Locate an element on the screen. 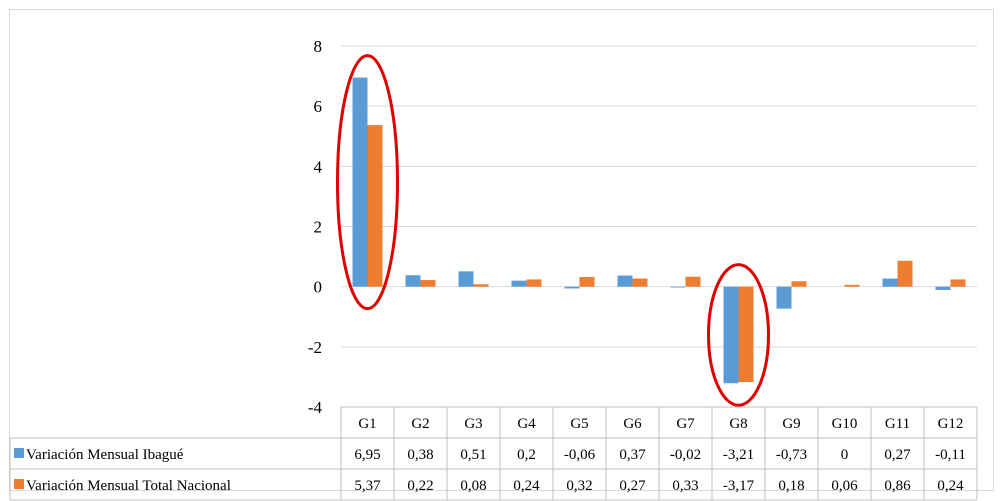 The width and height of the screenshot is (1004, 501). bar-nacional-g2 is located at coordinates (428, 283).